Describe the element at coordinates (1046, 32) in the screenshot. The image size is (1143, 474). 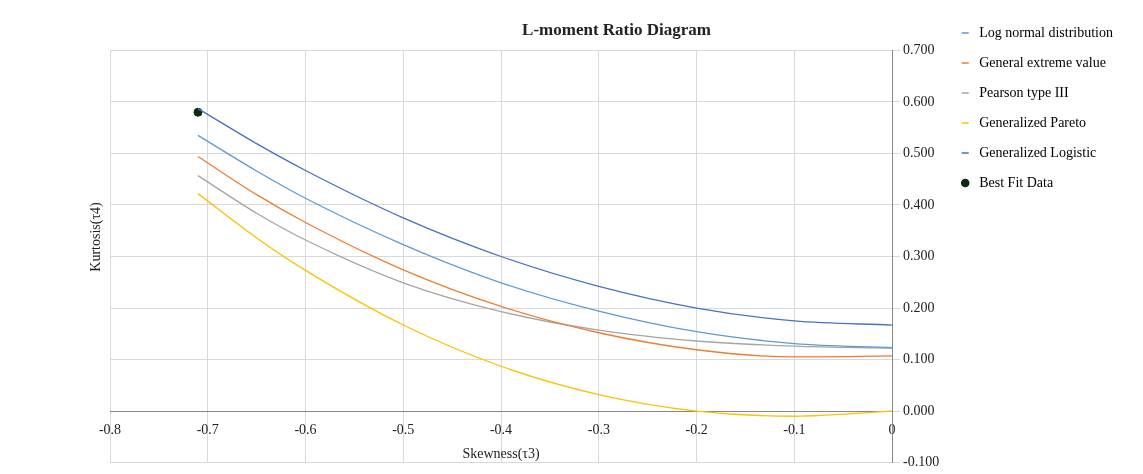
I see `legend-label: Log normal distribution` at that location.